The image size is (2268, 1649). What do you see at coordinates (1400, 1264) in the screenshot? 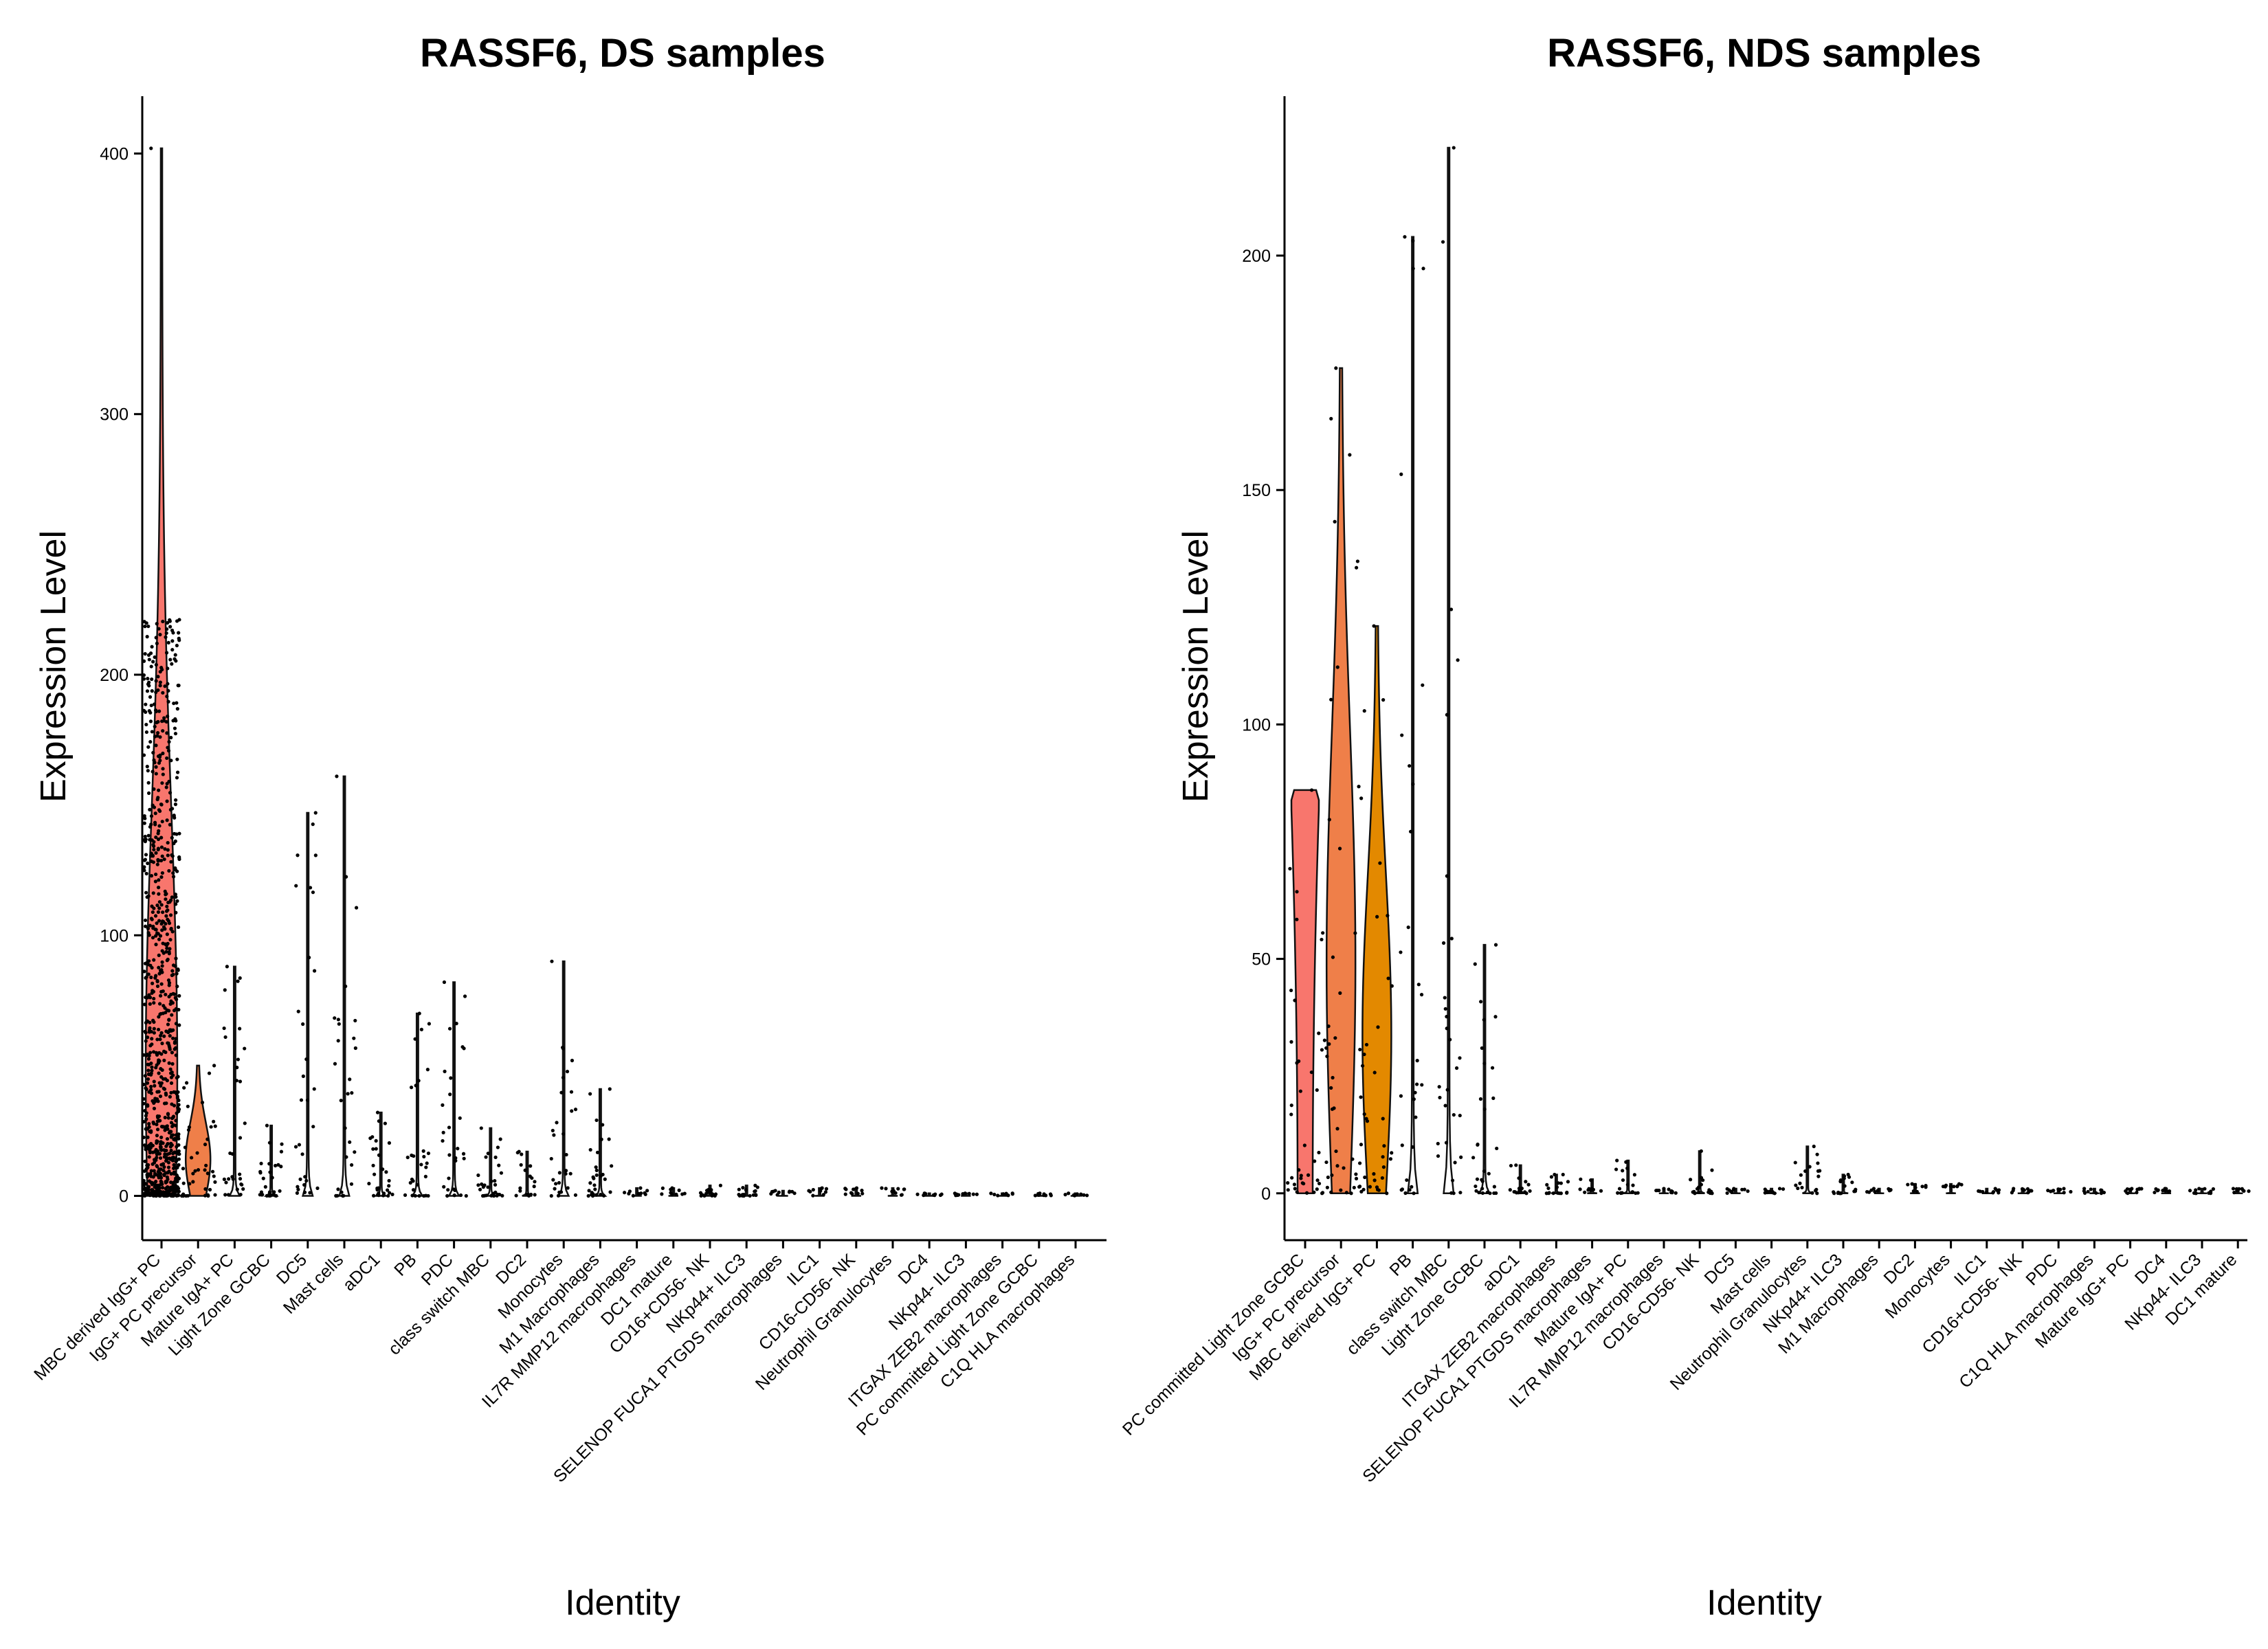
I see `nds-category-label: PB` at bounding box center [1400, 1264].